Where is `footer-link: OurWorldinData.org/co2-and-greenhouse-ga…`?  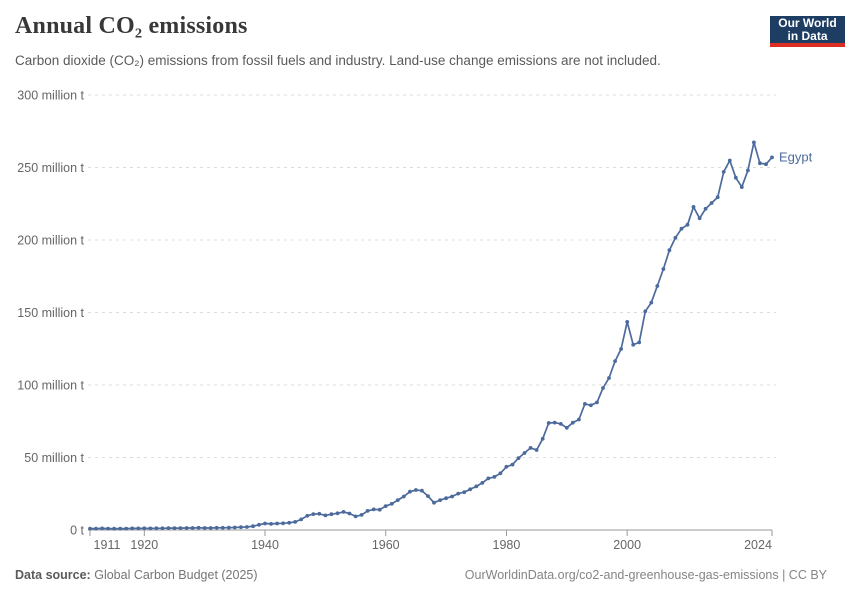
footer-link: OurWorldinData.org/co2-and-greenhouse-ga… is located at coordinates (621, 575).